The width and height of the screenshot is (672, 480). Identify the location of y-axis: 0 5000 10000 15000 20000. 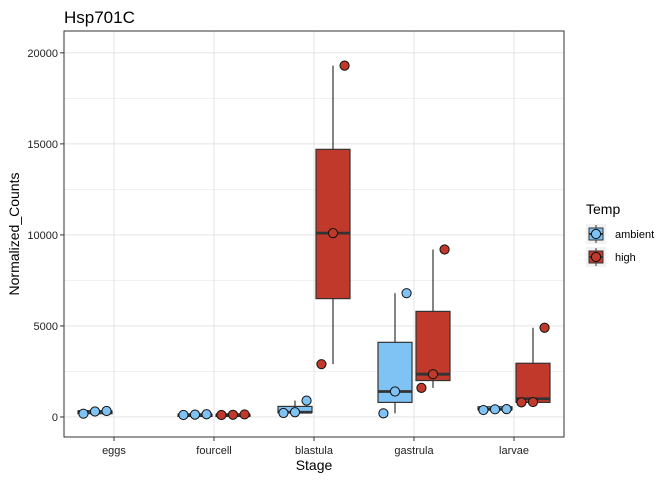
(45, 236).